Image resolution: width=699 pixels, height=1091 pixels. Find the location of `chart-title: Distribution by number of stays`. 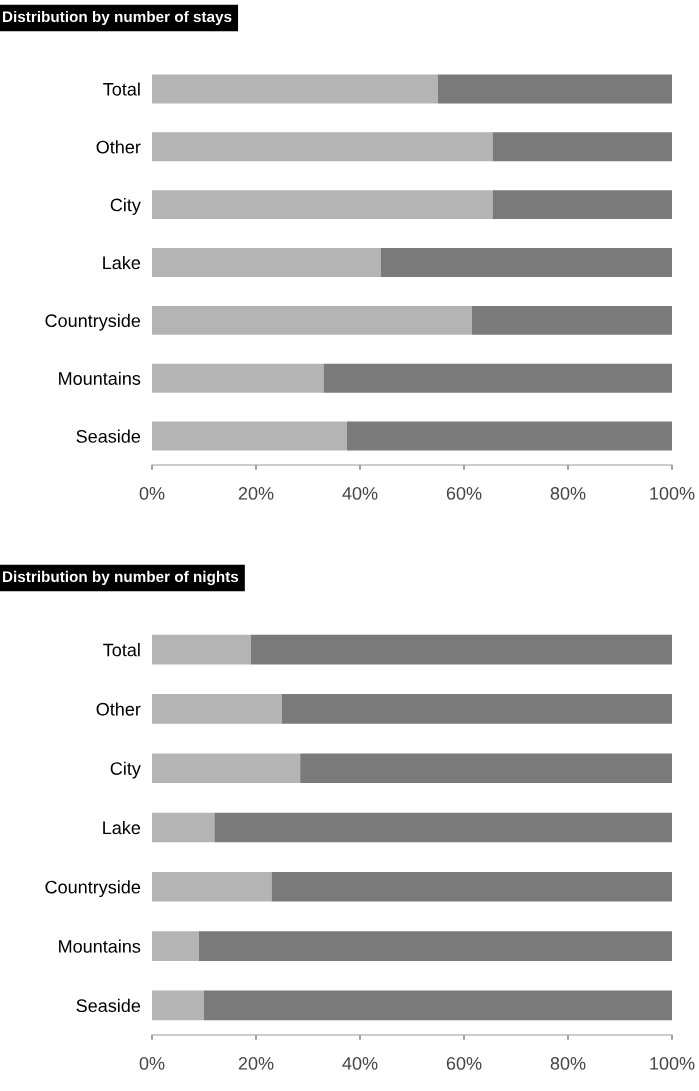

chart-title: Distribution by number of stays is located at coordinates (117, 18).